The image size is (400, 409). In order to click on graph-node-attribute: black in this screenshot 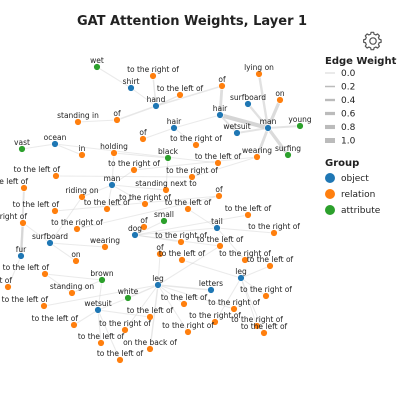, I will do `click(168, 154)`.